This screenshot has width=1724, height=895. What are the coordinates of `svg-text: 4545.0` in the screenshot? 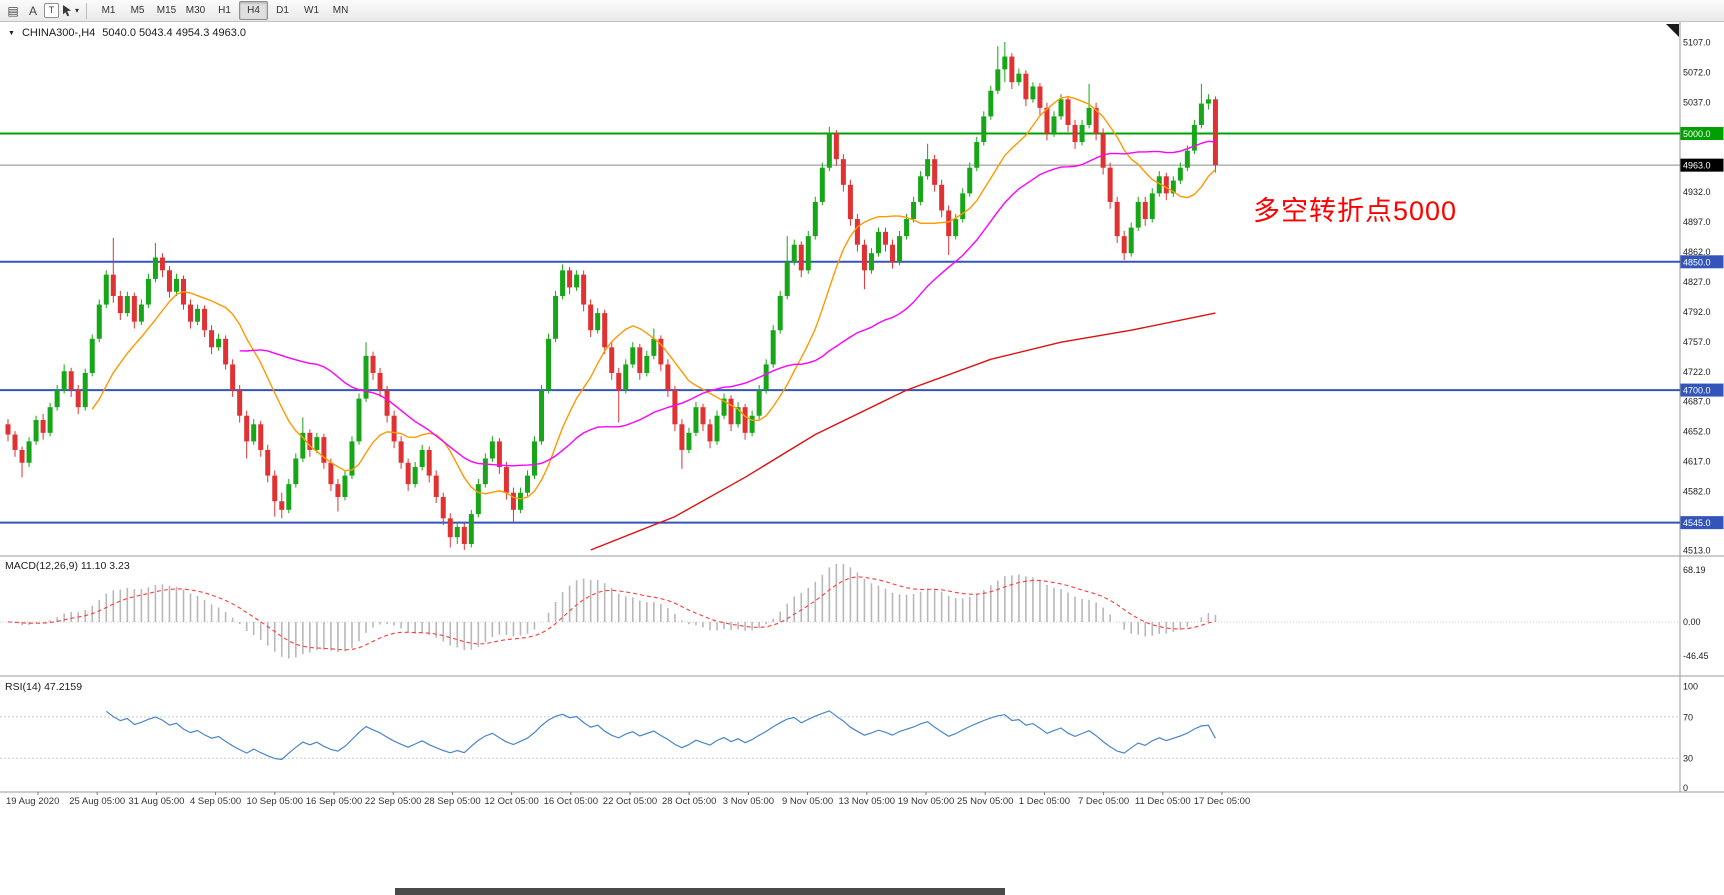 It's located at (1697, 523).